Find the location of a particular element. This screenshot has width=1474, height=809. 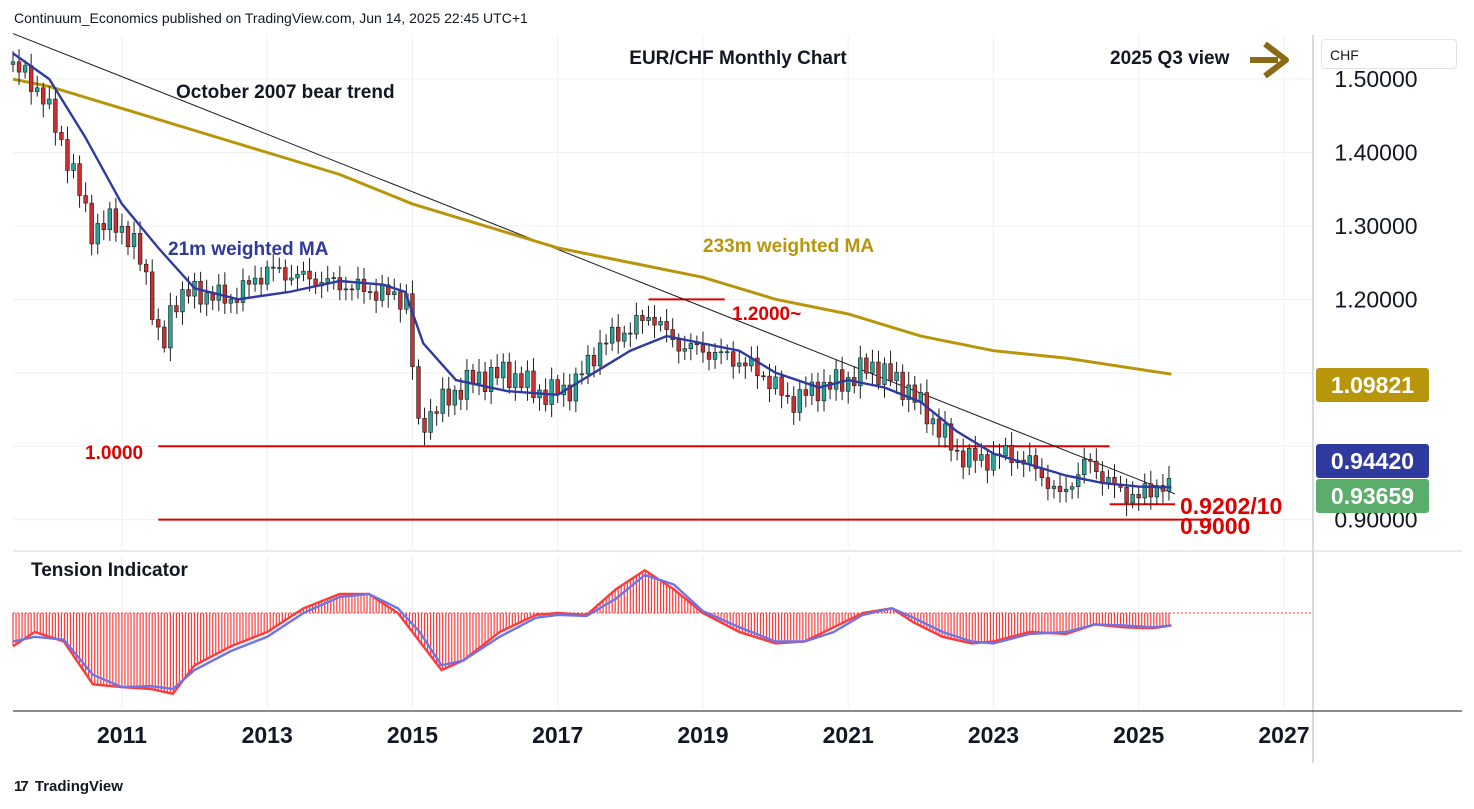

ma233-label: 233m weighted MA is located at coordinates (788, 246).